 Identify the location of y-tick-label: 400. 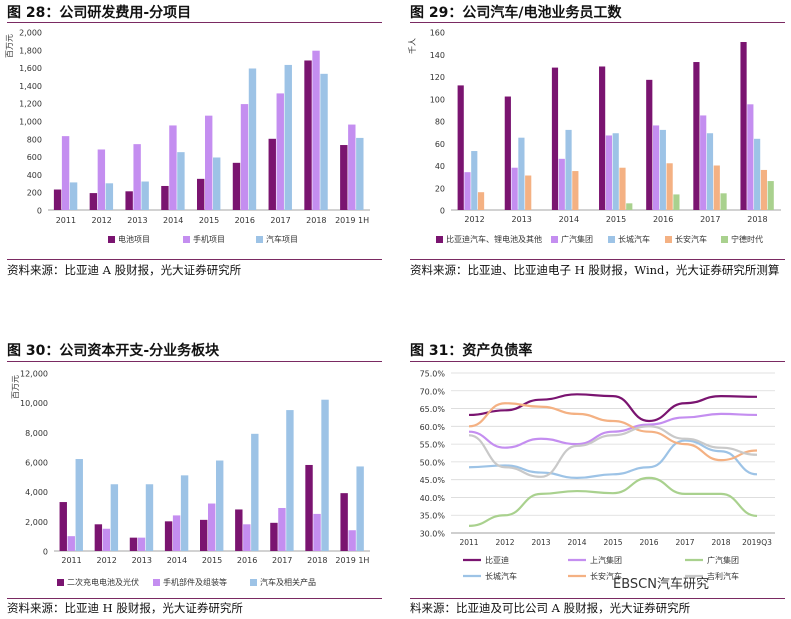
(34, 175).